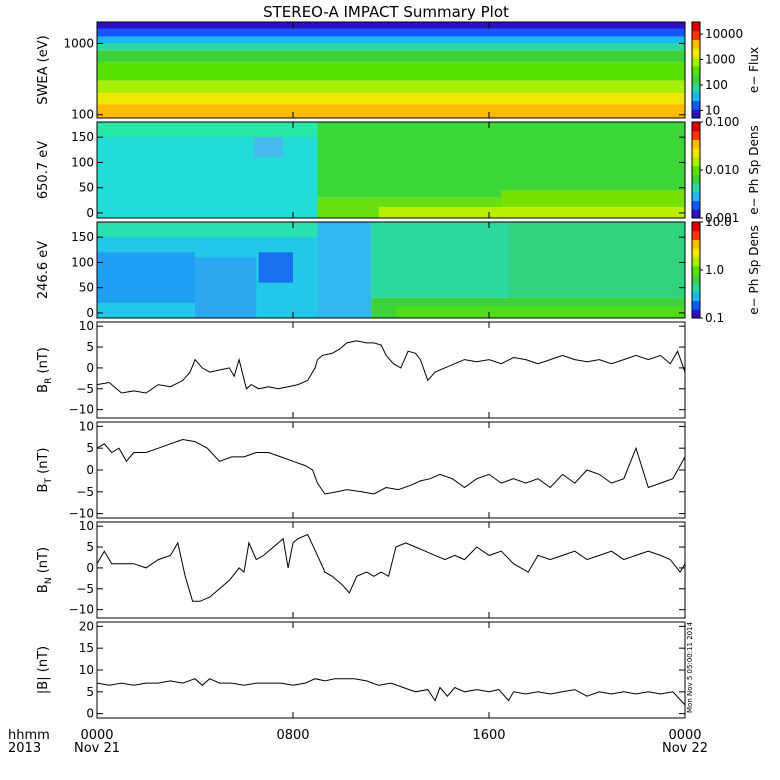 The height and width of the screenshot is (780, 780). I want to click on x-caption-hhmm: hhmm, so click(29, 735).